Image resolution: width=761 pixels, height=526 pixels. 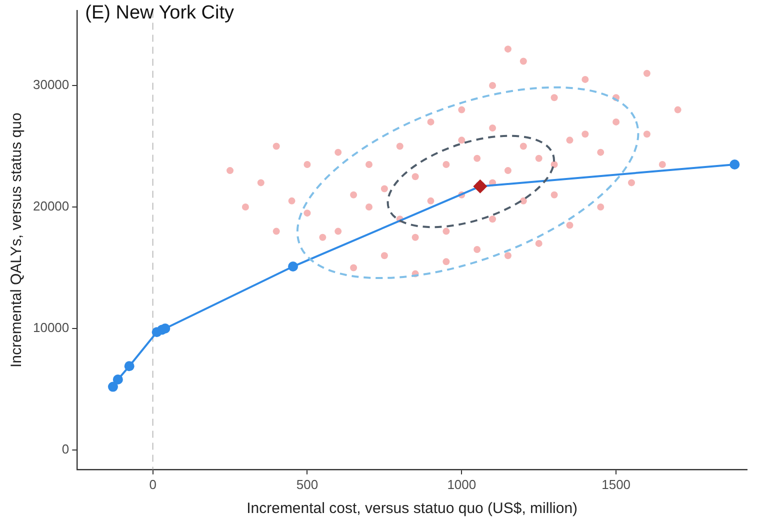 I want to click on x-tick-label: 0, so click(x=152, y=484).